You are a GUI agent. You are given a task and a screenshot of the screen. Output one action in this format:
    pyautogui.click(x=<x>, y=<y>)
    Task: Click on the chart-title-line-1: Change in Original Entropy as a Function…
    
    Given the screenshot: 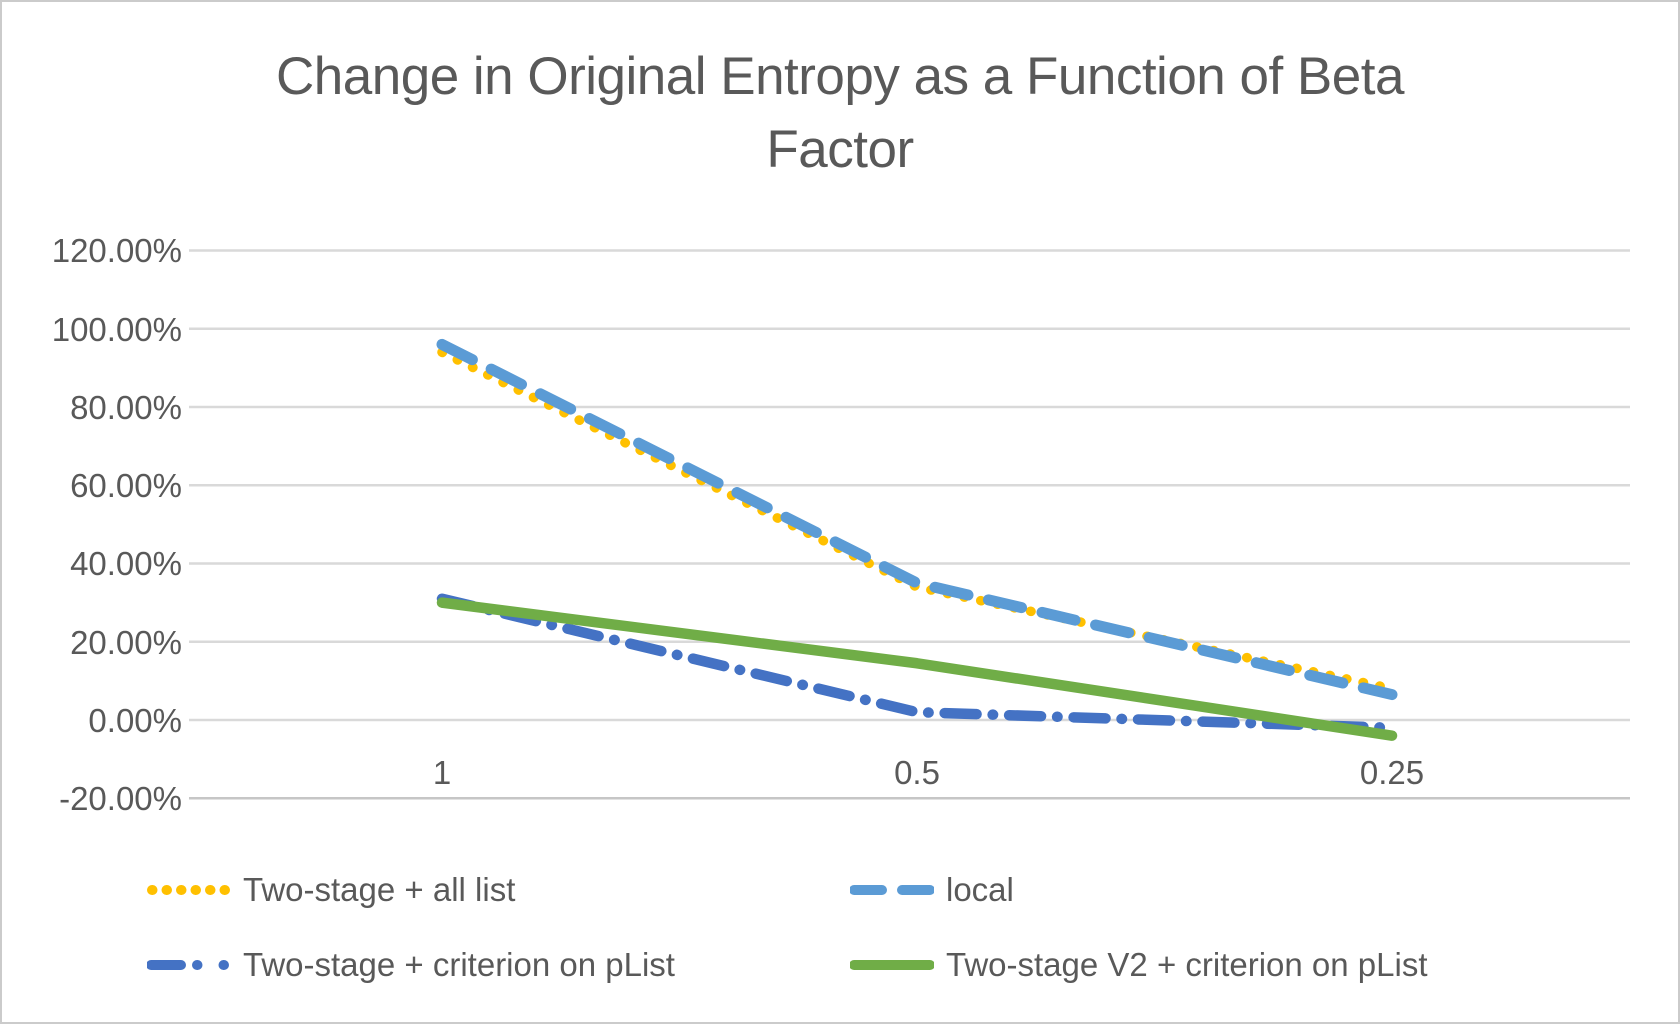 What is the action you would take?
    pyautogui.click(x=840, y=76)
    